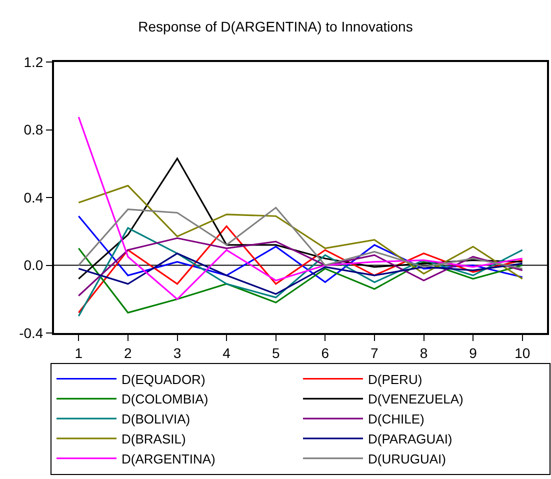  Describe the element at coordinates (424, 352) in the screenshot. I see `x-tick-label: 8` at that location.